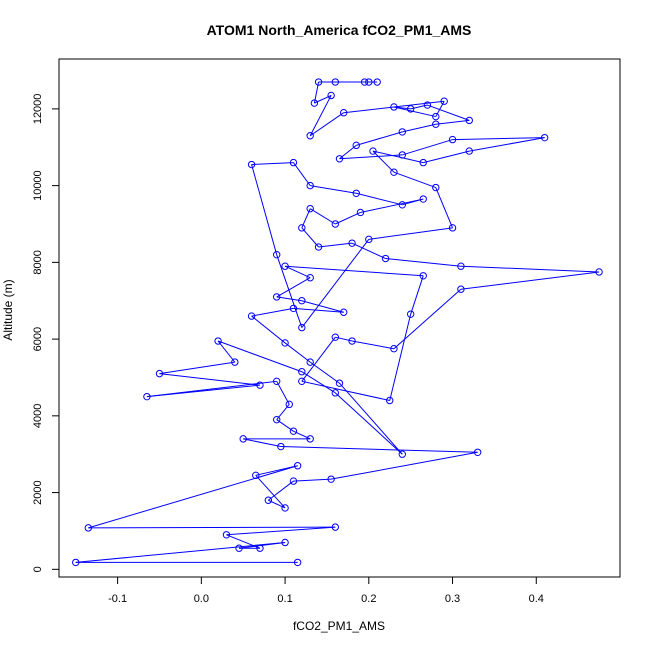 The width and height of the screenshot is (650, 655). Describe the element at coordinates (339, 30) in the screenshot. I see `chart-title: ATOM1 North_America fCO2_PM1_AMS` at that location.